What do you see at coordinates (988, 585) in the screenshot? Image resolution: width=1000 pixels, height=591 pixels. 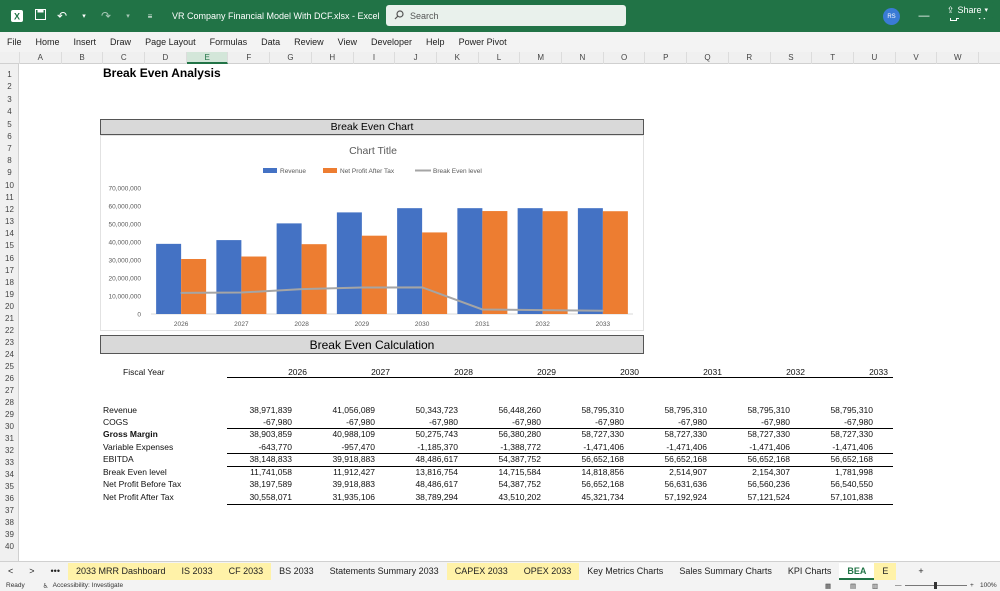 I see `zoom-level: 100%` at bounding box center [988, 585].